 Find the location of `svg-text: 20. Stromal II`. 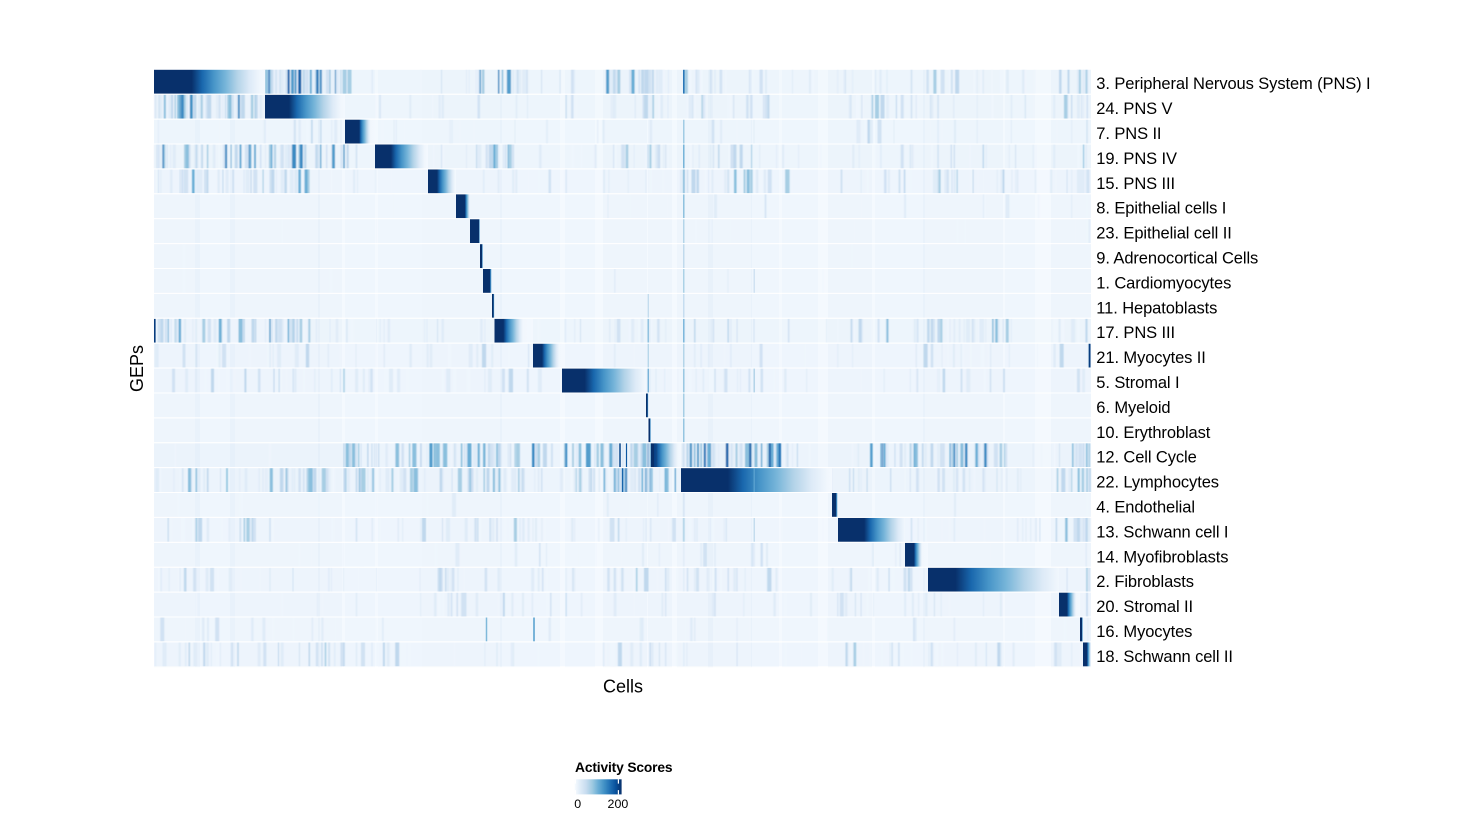

svg-text: 20. Stromal II is located at coordinates (1144, 607).